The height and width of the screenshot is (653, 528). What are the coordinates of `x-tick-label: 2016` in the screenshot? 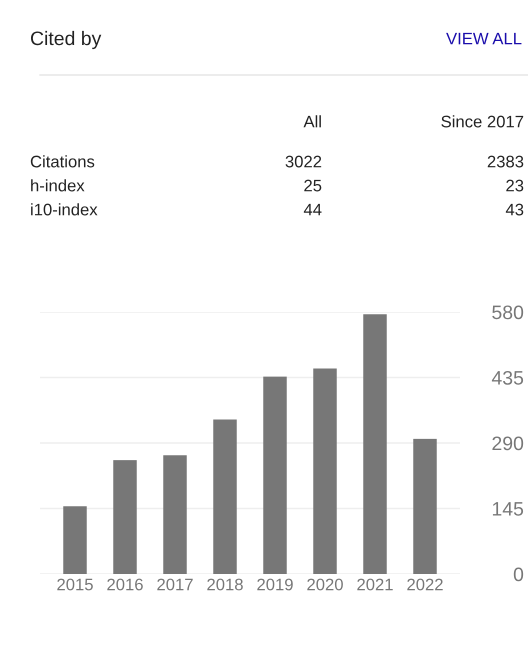 It's located at (125, 584).